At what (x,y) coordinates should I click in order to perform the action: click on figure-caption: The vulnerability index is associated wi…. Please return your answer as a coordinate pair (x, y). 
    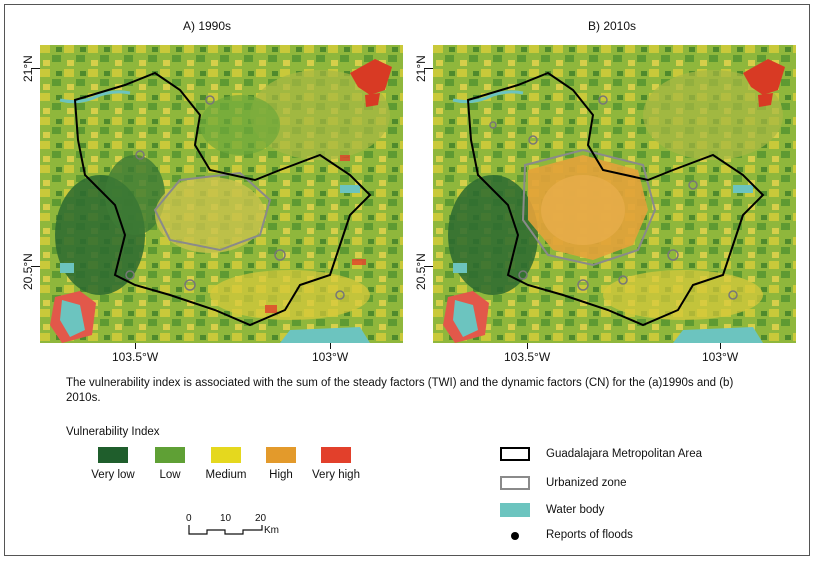
    Looking at the image, I should click on (400, 390).